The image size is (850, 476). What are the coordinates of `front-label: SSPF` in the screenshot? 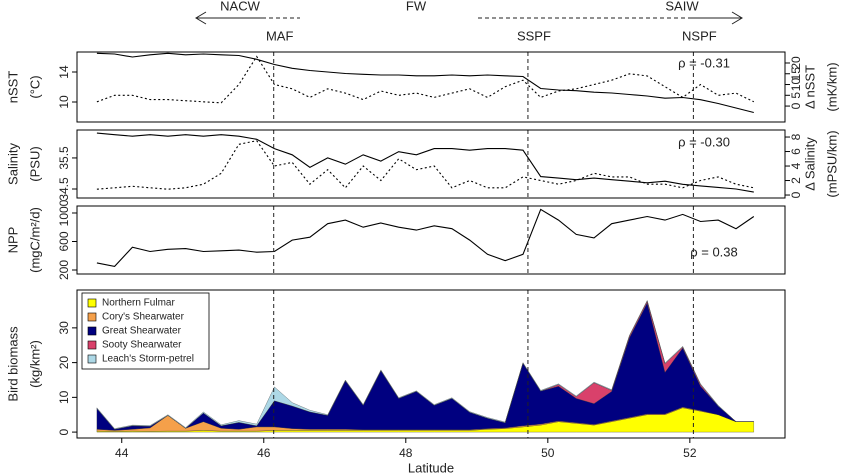 It's located at (534, 35).